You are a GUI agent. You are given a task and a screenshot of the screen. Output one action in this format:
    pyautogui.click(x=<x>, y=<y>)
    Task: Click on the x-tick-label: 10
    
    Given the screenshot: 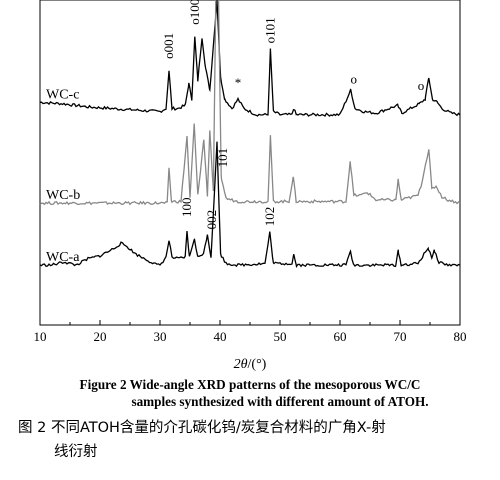 What is the action you would take?
    pyautogui.click(x=40, y=336)
    